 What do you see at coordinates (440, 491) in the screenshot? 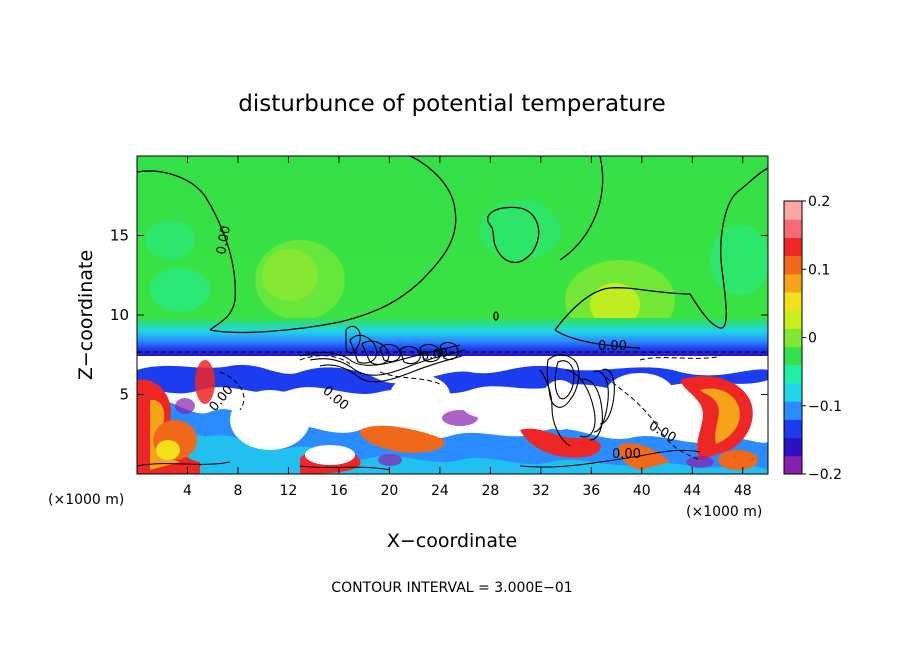
I see `x-tick-label: 24` at bounding box center [440, 491].